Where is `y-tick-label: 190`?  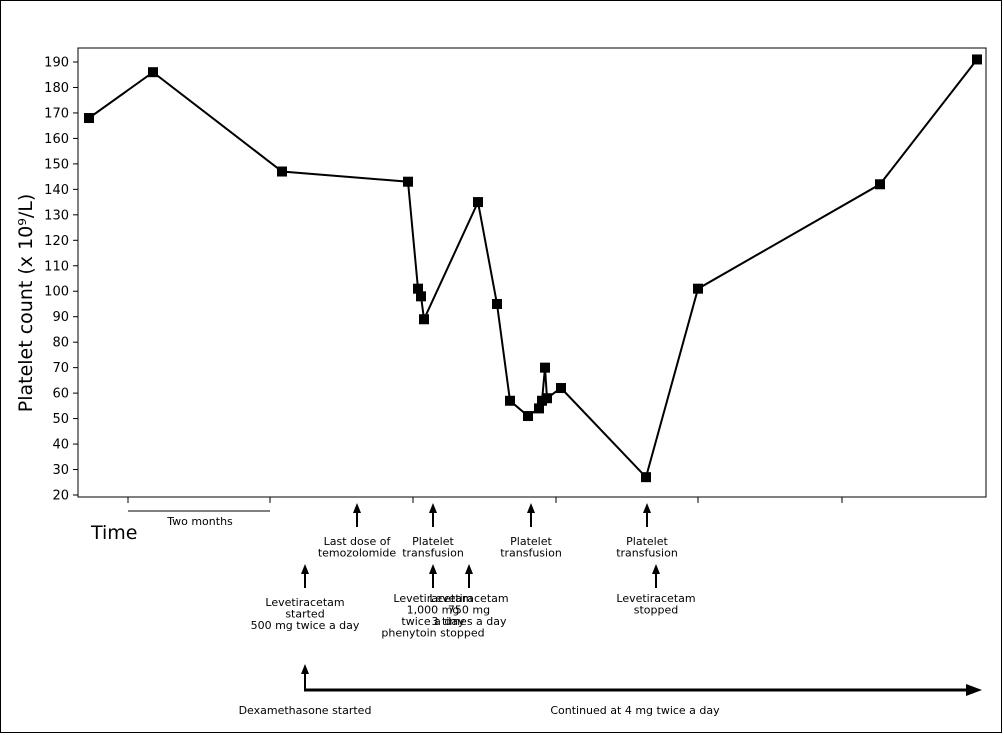
y-tick-label: 190 is located at coordinates (56, 63).